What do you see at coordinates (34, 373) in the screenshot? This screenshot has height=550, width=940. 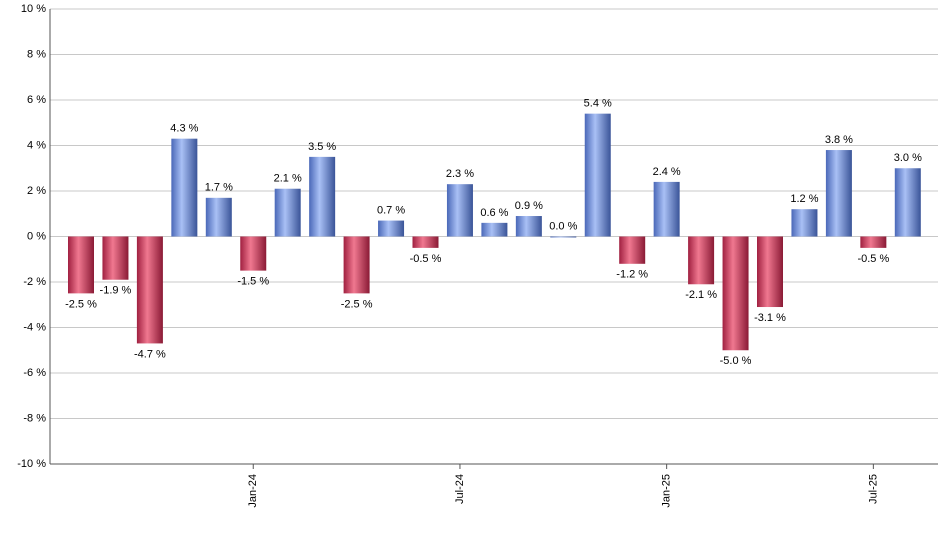 I see `y-tick-label: -6 %` at bounding box center [34, 373].